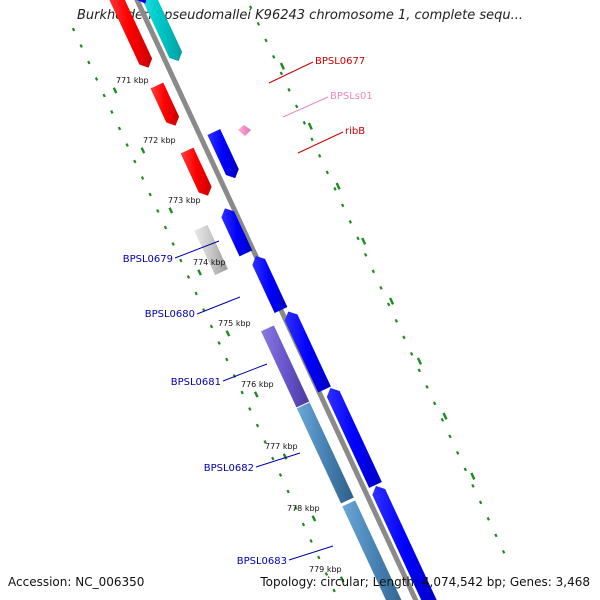 The image size is (600, 600). Describe the element at coordinates (223, 153) in the screenshot. I see `gene-blue-ribb` at that location.